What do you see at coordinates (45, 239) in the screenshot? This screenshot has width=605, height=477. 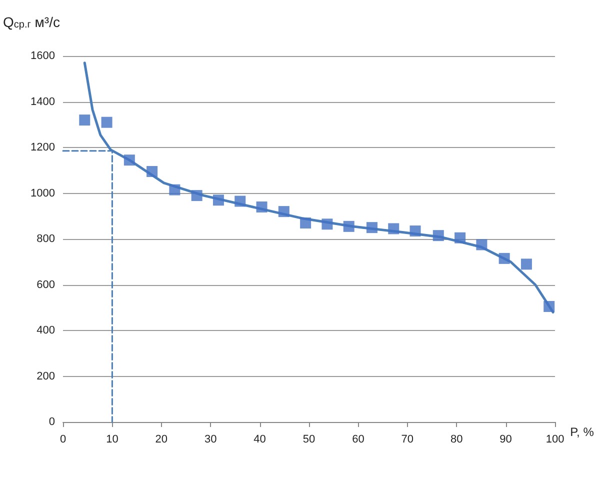 I see `y-tick-label: 800` at bounding box center [45, 239].